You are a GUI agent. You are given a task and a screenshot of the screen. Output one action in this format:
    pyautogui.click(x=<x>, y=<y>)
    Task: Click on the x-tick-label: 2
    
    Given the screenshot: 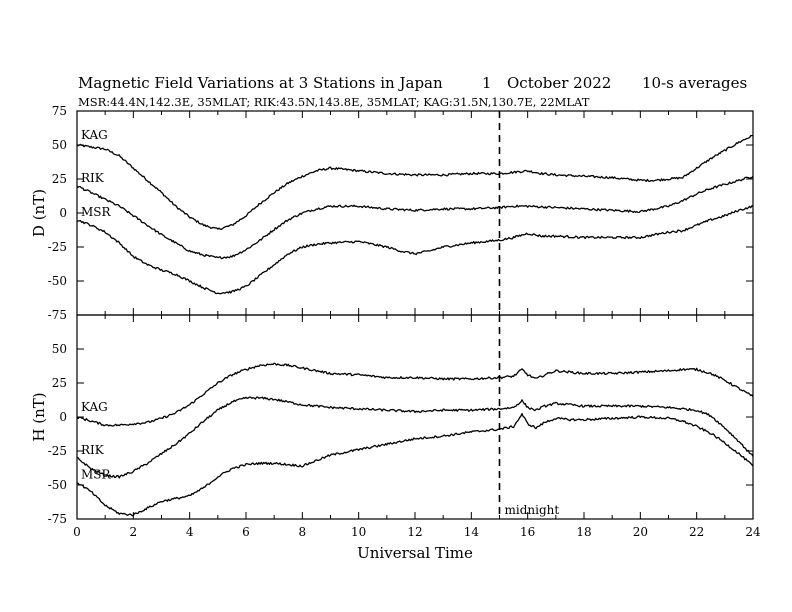 What is the action you would take?
    pyautogui.click(x=134, y=532)
    